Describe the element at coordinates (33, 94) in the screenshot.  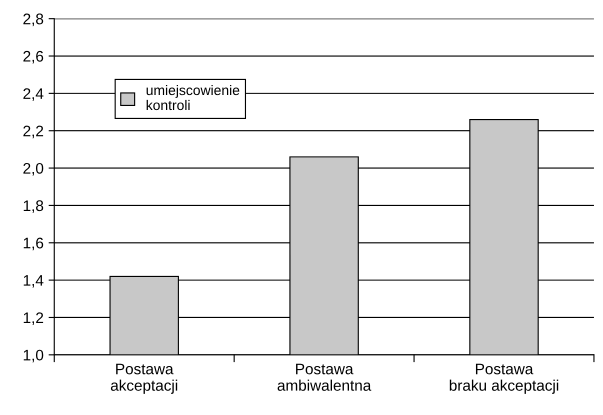
I see `y-tick-label: 2,4` at that location.